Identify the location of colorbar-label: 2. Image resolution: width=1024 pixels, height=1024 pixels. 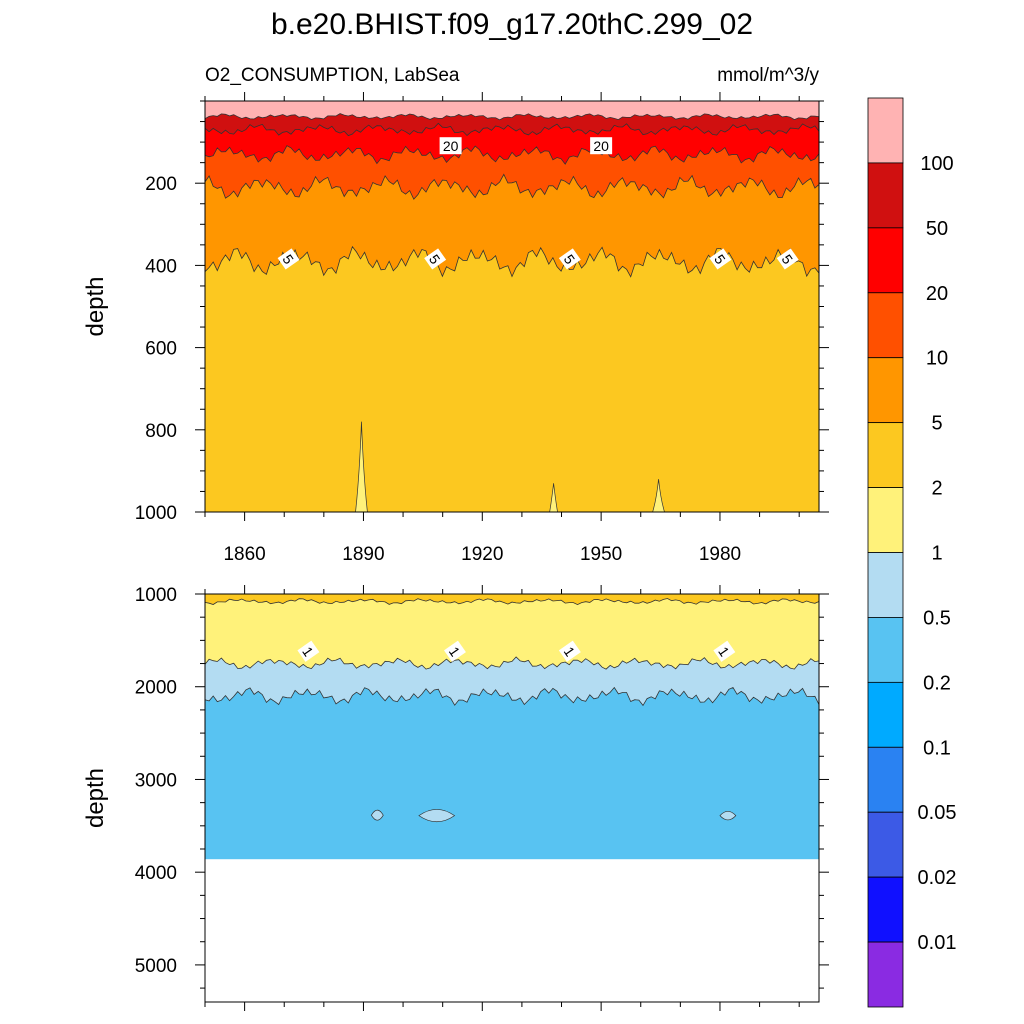
(936, 489).